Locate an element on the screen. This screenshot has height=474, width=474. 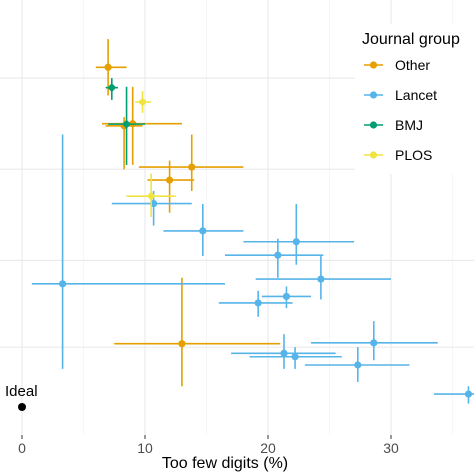
x-tick-label: 10 is located at coordinates (145, 448).